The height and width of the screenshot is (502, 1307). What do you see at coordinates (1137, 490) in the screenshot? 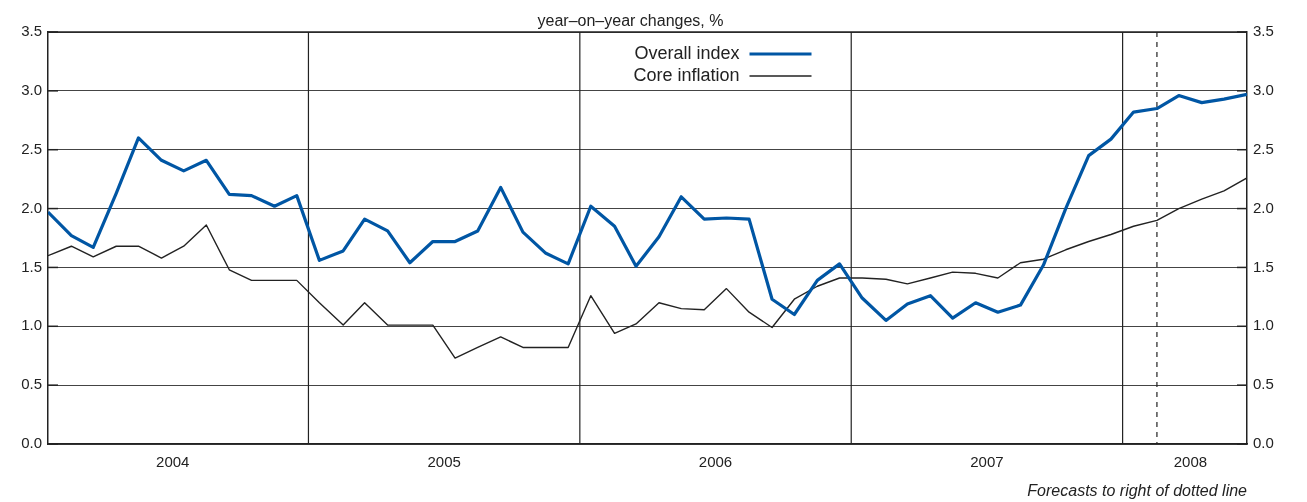
I see `text: Forecasts to right of dotted line` at bounding box center [1137, 490].